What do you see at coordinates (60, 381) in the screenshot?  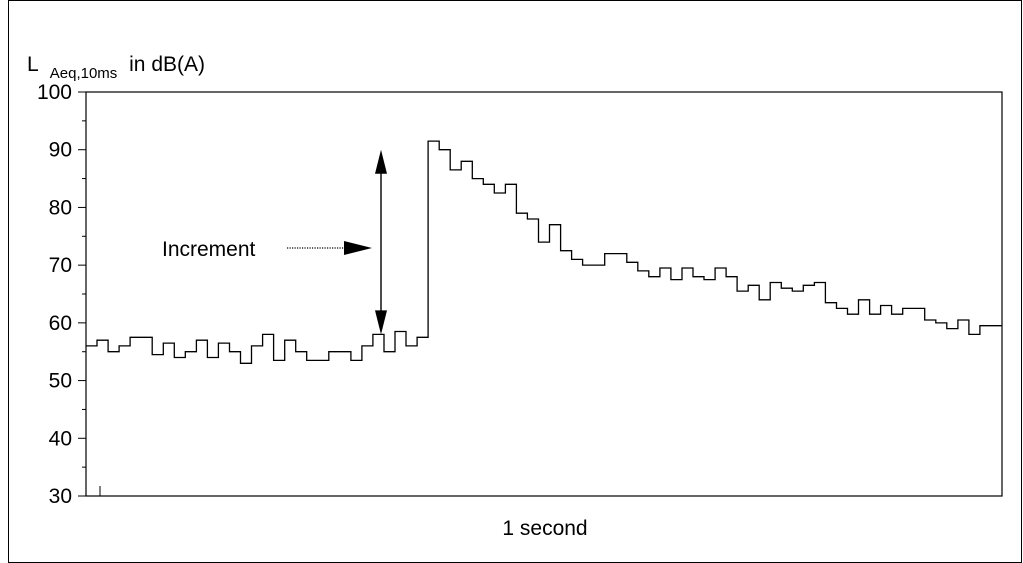 I see `y-tick-label-50: 50` at bounding box center [60, 381].